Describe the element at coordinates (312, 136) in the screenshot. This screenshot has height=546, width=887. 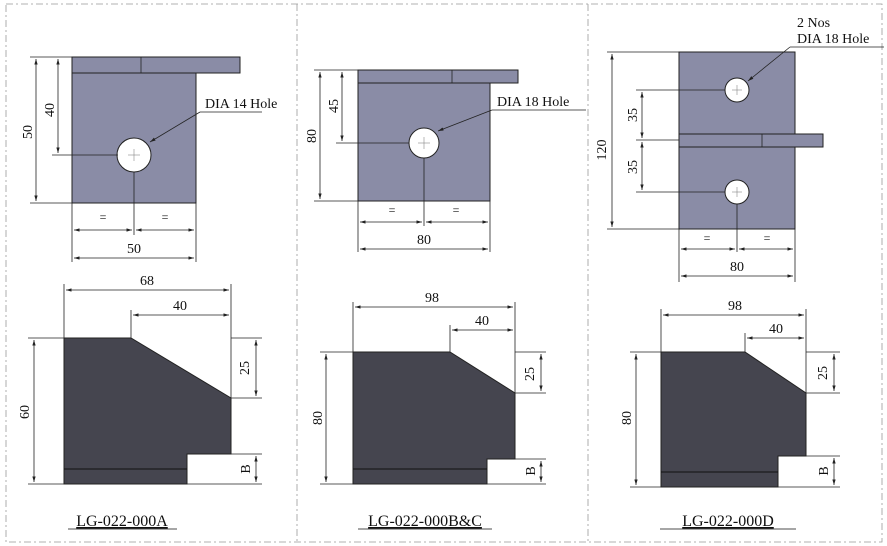
I see `dim-total-height: 80` at that location.